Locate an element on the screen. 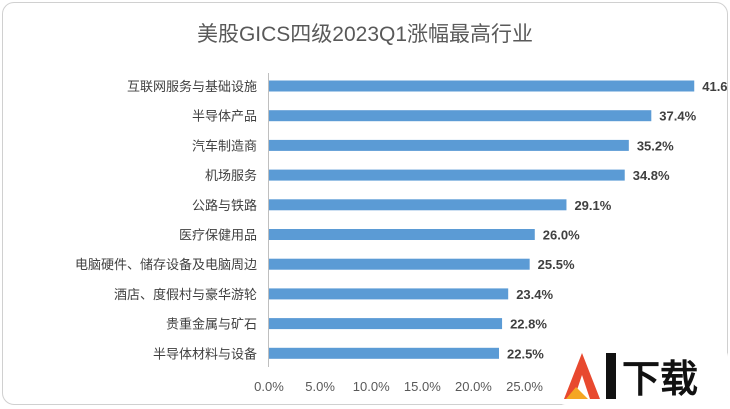  category-label: 汽车制造商 is located at coordinates (224, 145).